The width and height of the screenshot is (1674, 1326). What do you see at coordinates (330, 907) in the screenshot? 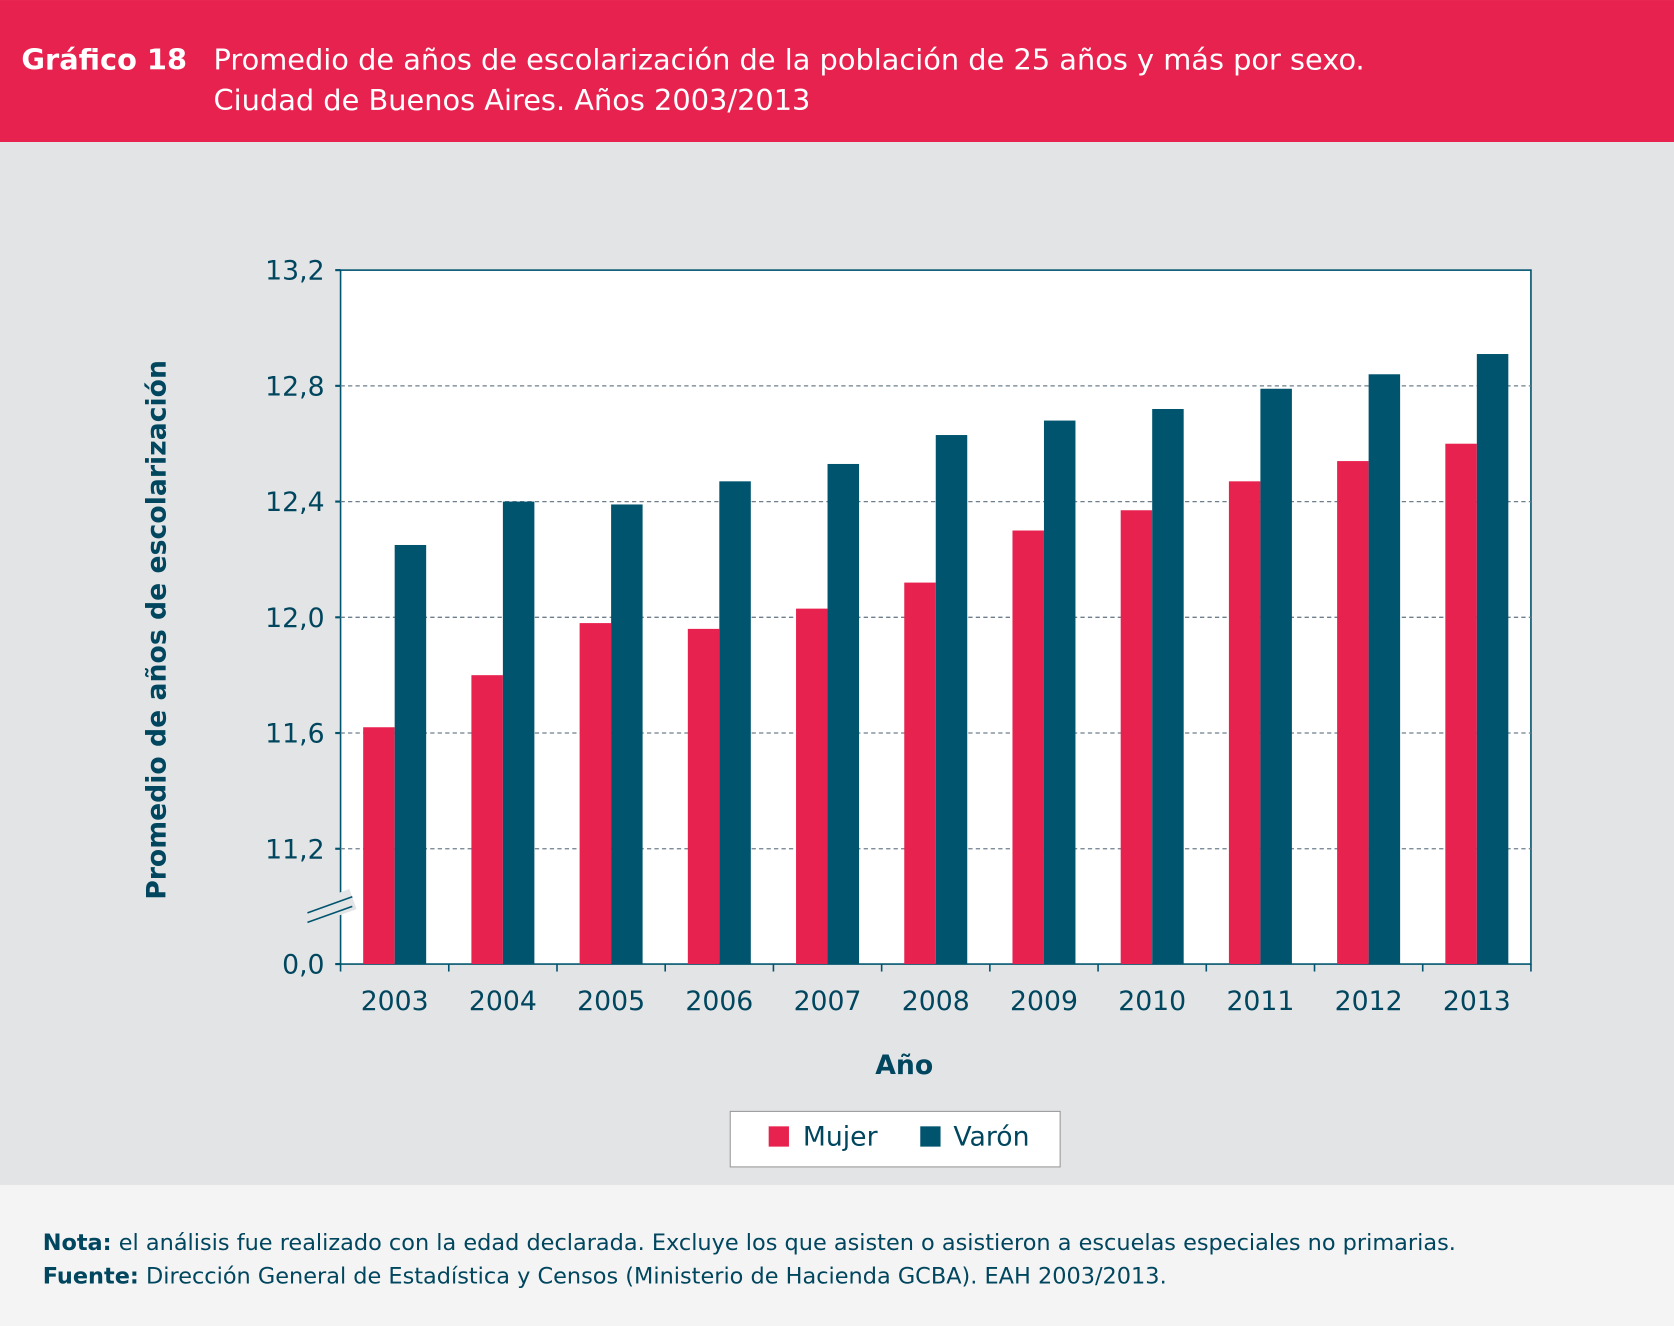
I see `axis-break-icon` at bounding box center [330, 907].